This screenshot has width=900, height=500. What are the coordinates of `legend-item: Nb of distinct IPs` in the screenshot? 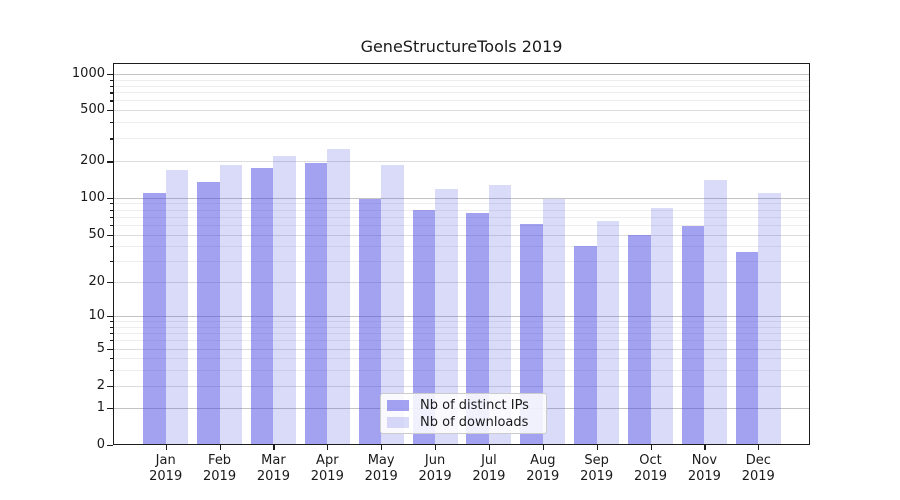 It's located at (462, 405).